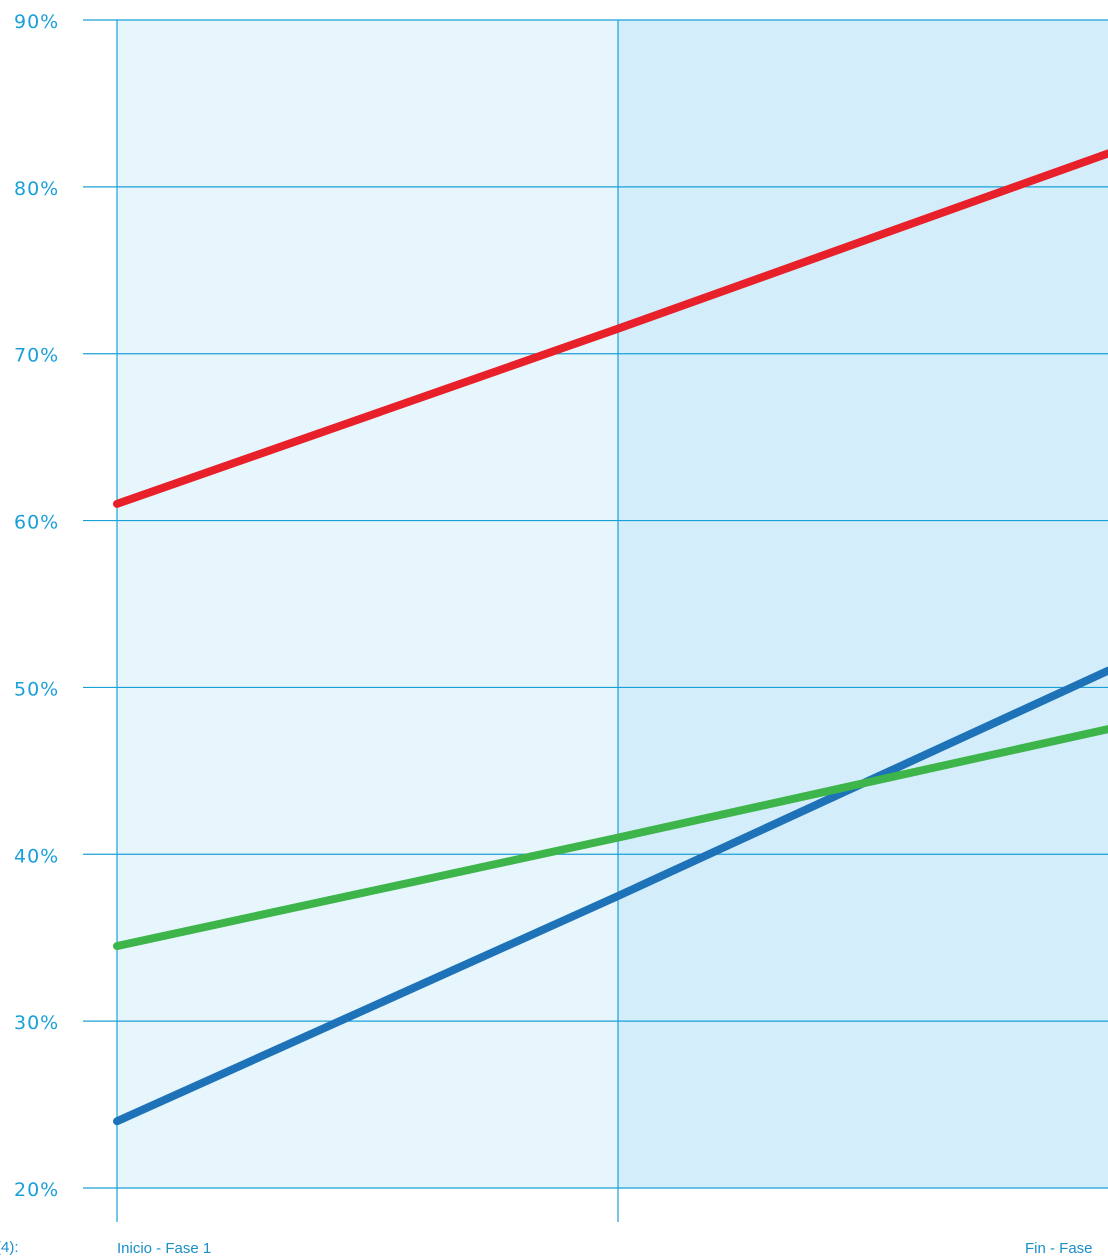  I want to click on y-tick-label: 50%, so click(36, 689).